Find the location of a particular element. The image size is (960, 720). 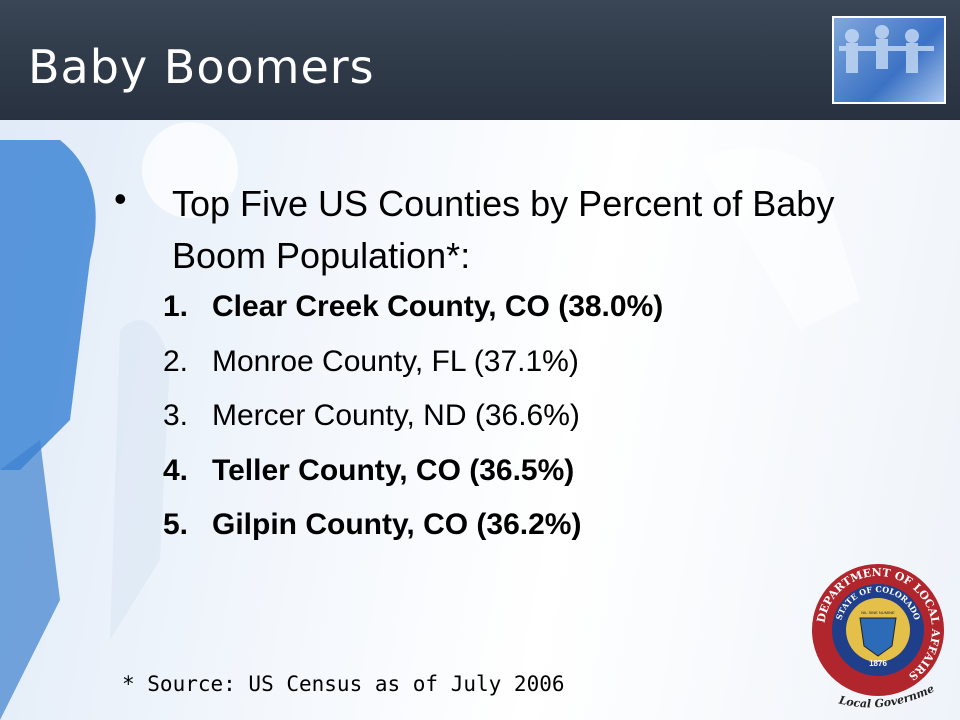

list-text: Mercer County, ND (36.6%) is located at coordinates (396, 415).